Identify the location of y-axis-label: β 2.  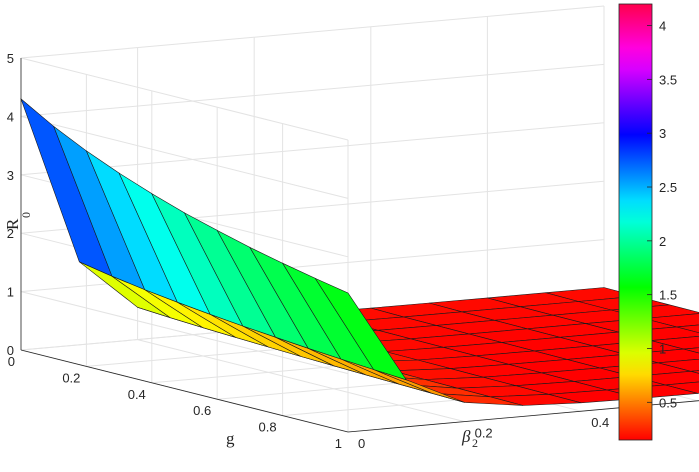
(469, 438).